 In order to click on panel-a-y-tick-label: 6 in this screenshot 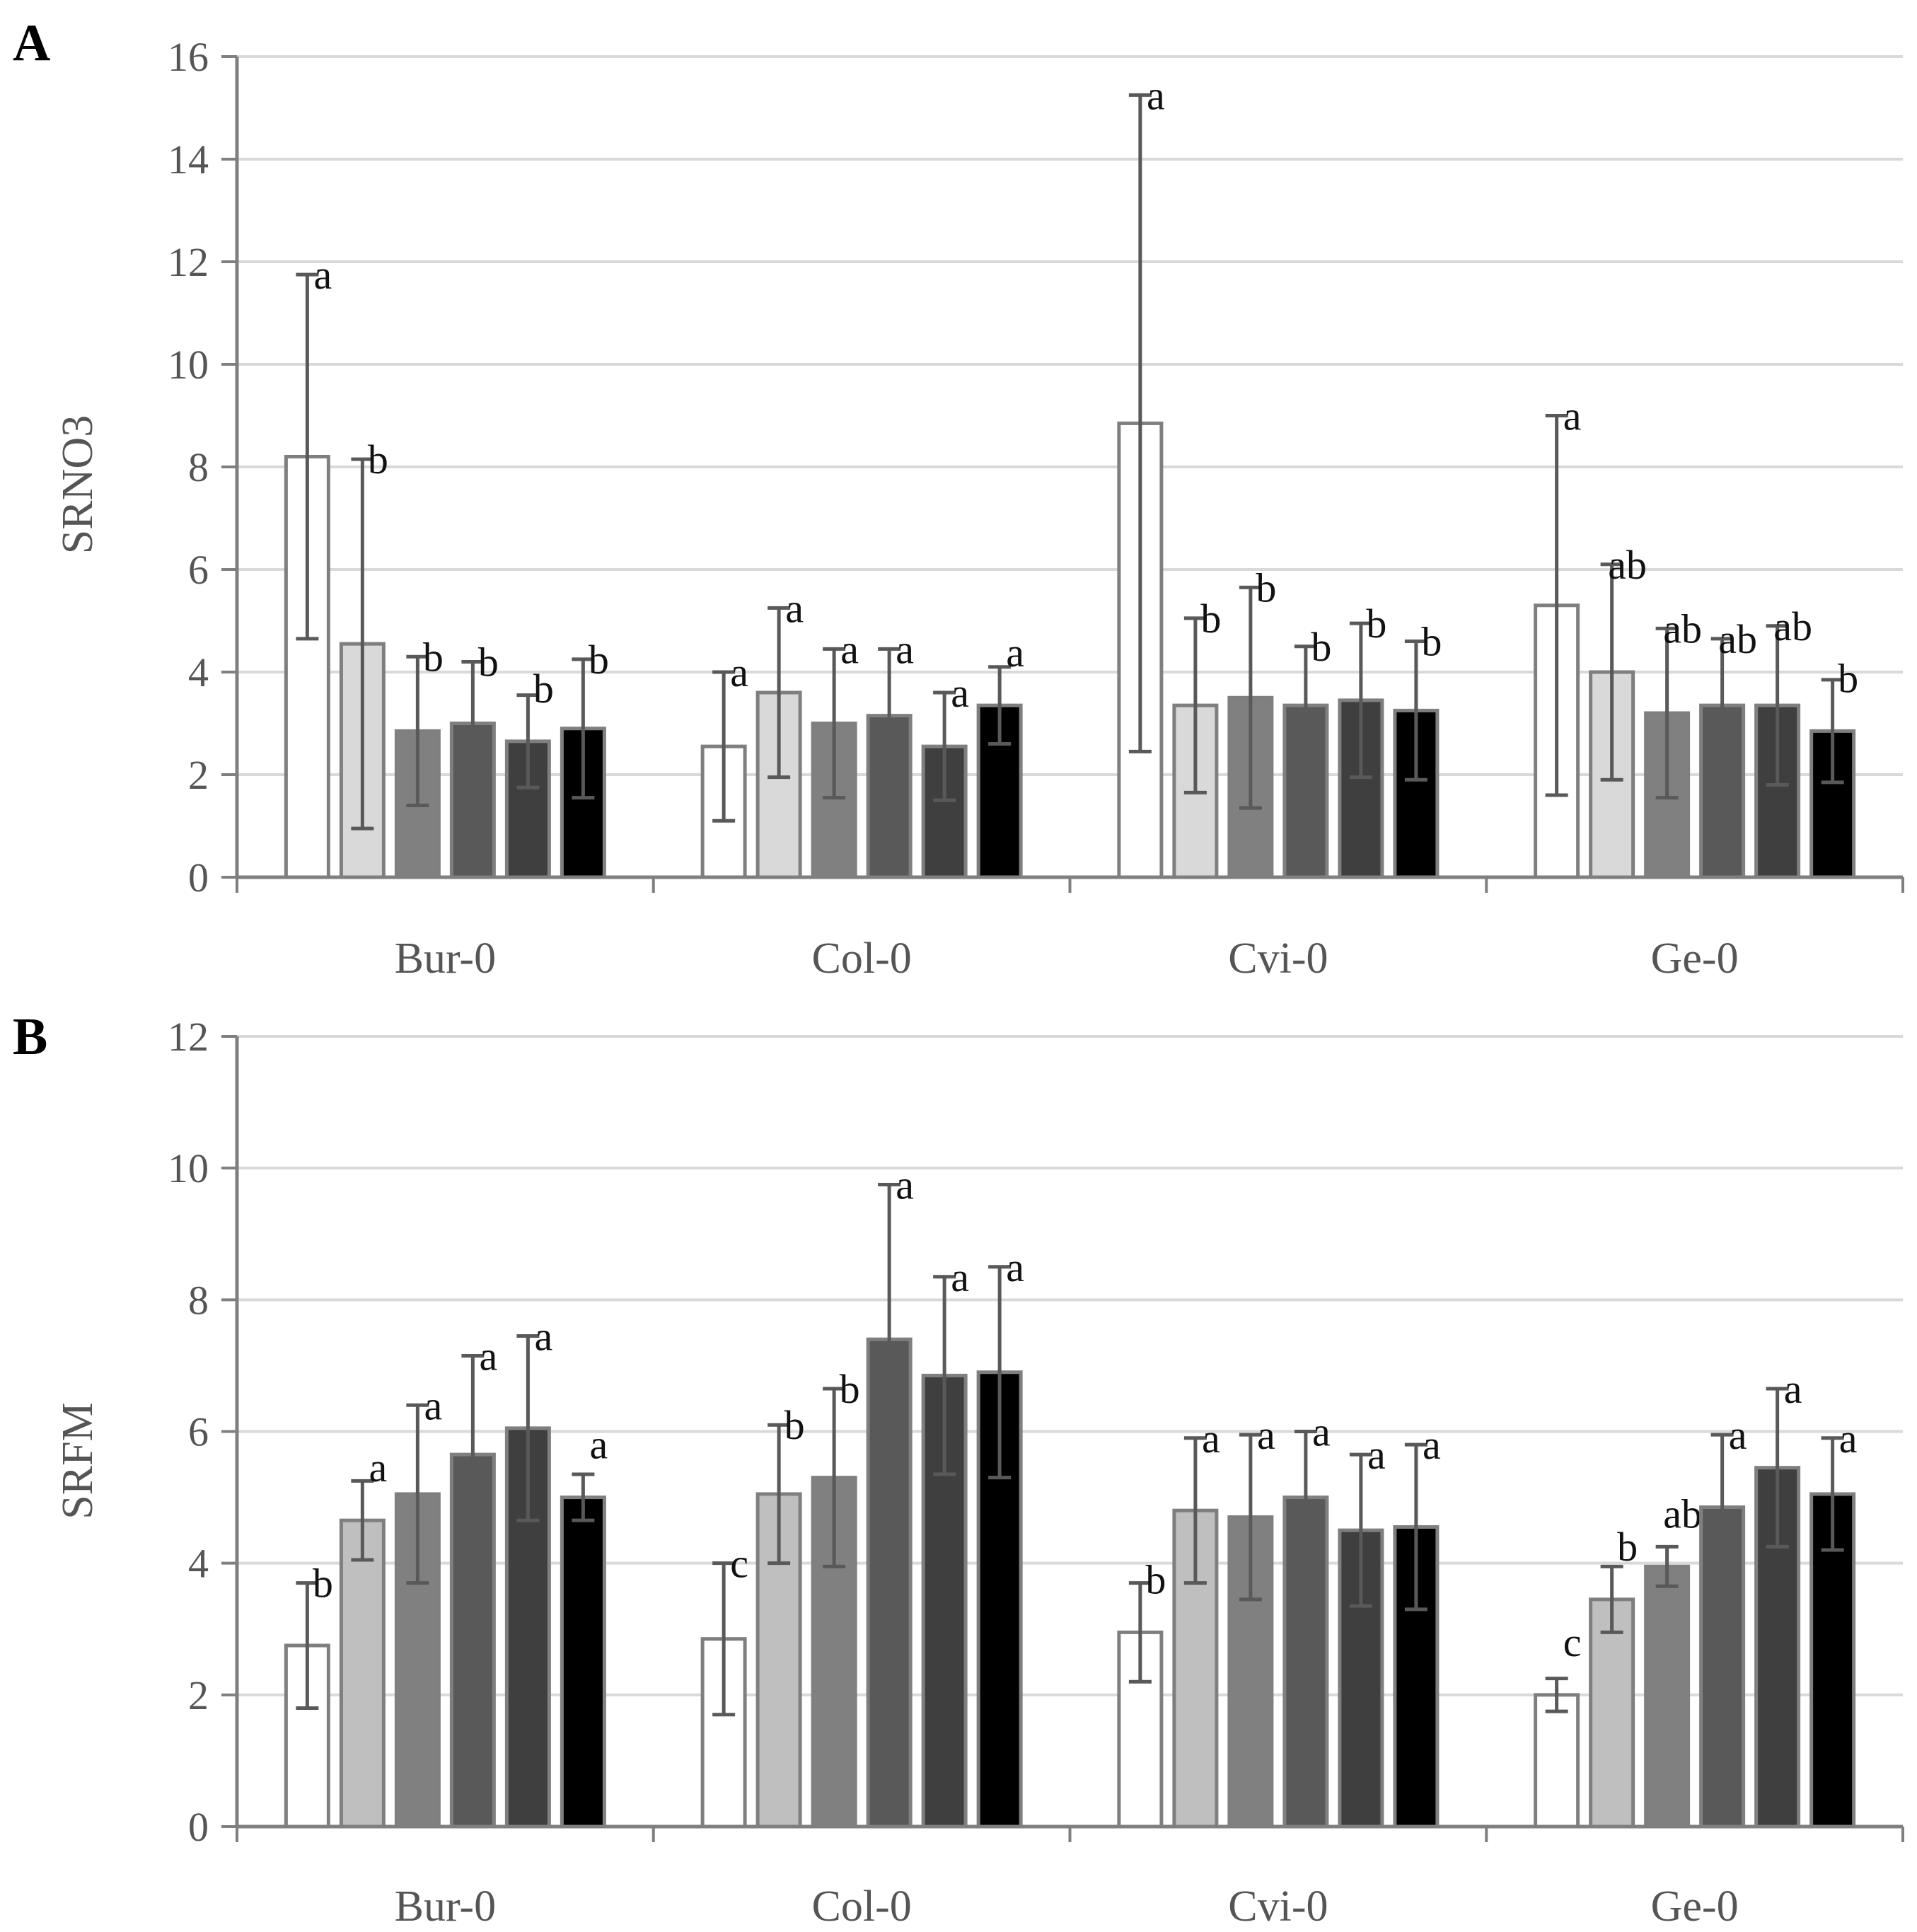, I will do `click(198, 570)`.